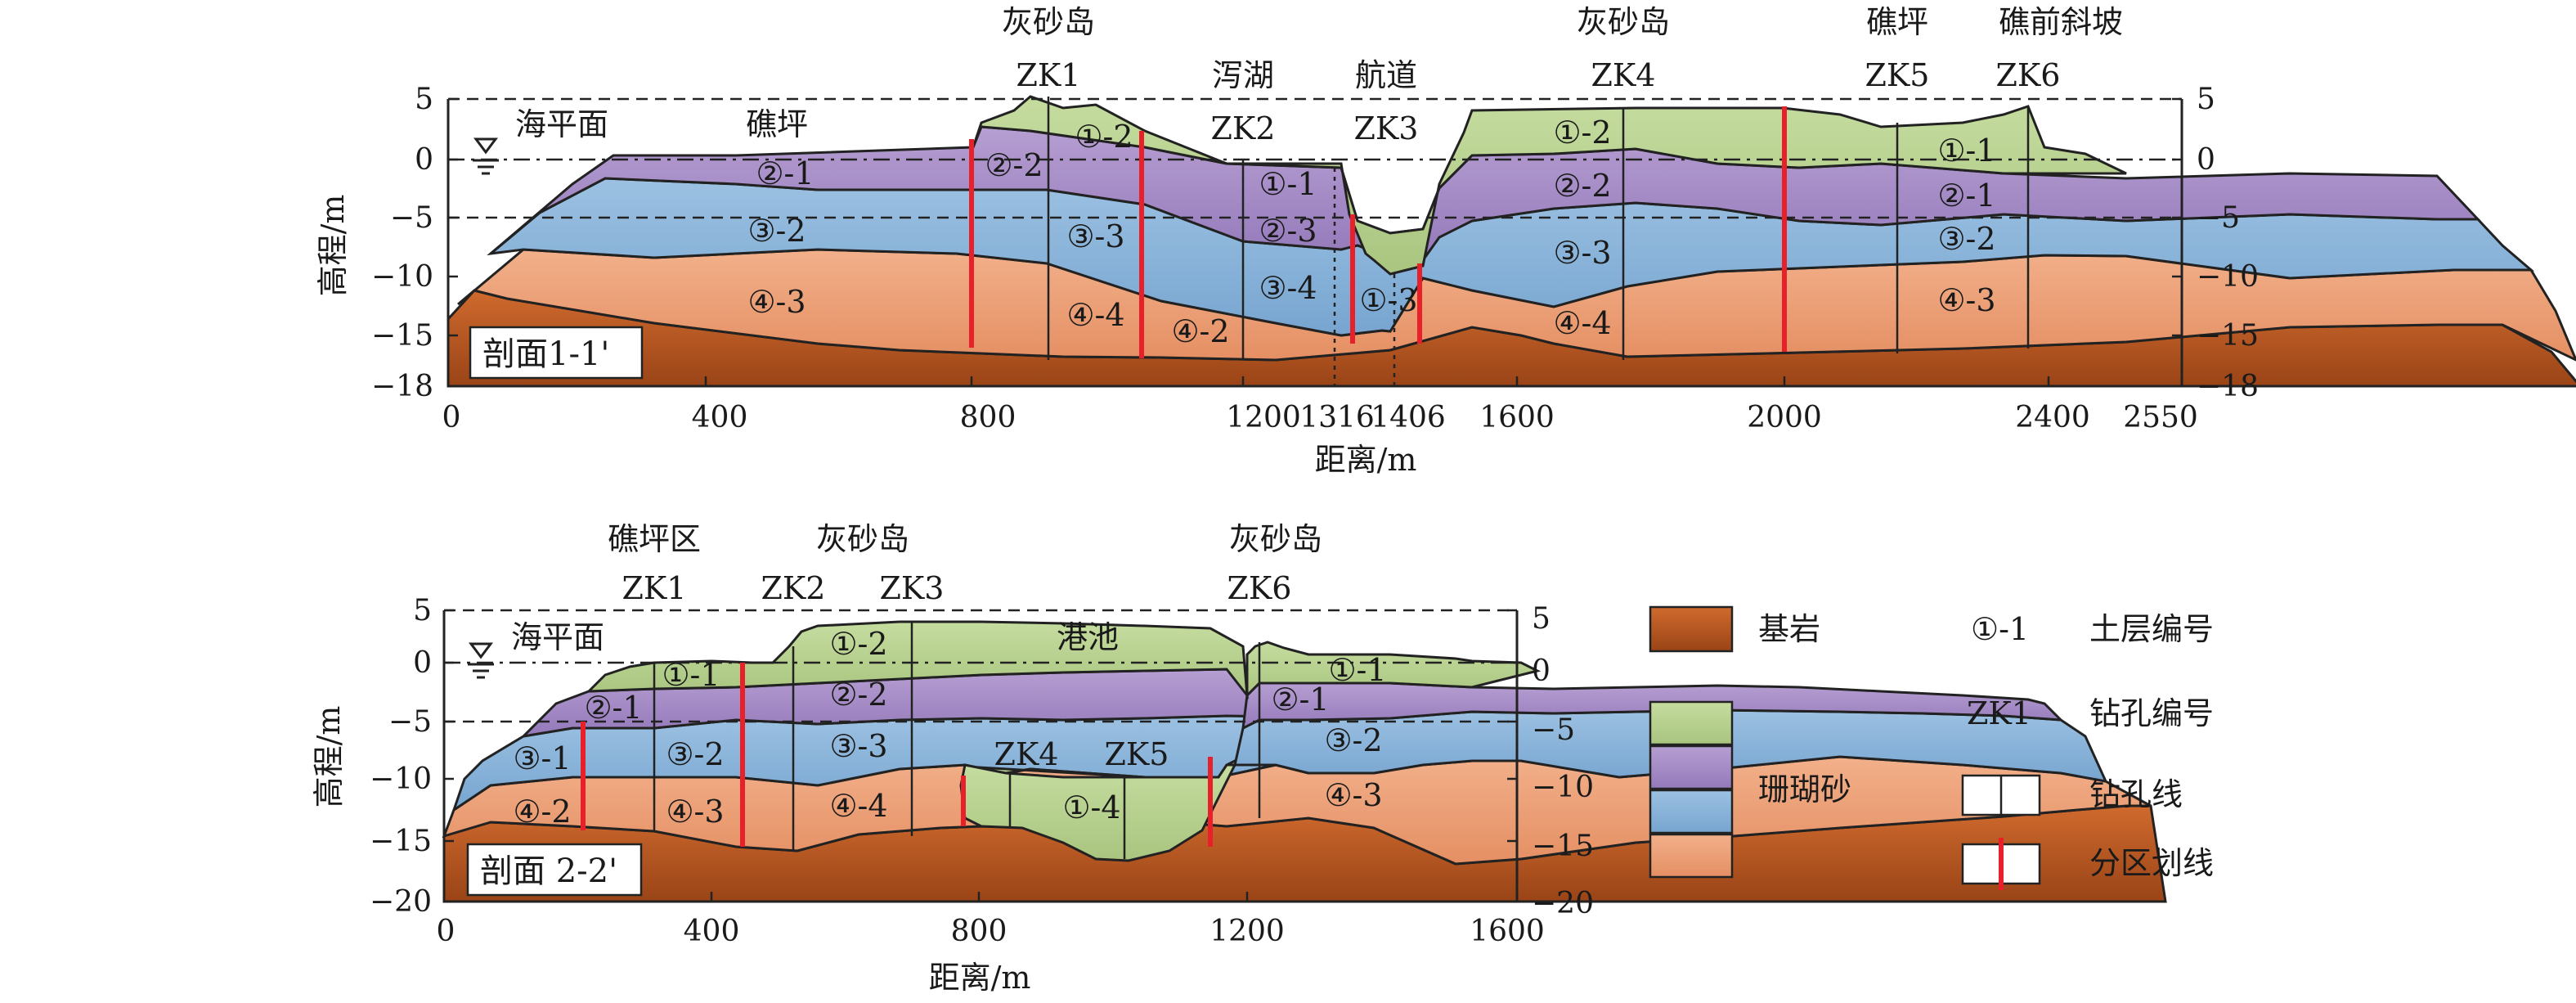 Image resolution: width=2576 pixels, height=1003 pixels. I want to click on s1-layer-label: ①-1, so click(1966, 151).